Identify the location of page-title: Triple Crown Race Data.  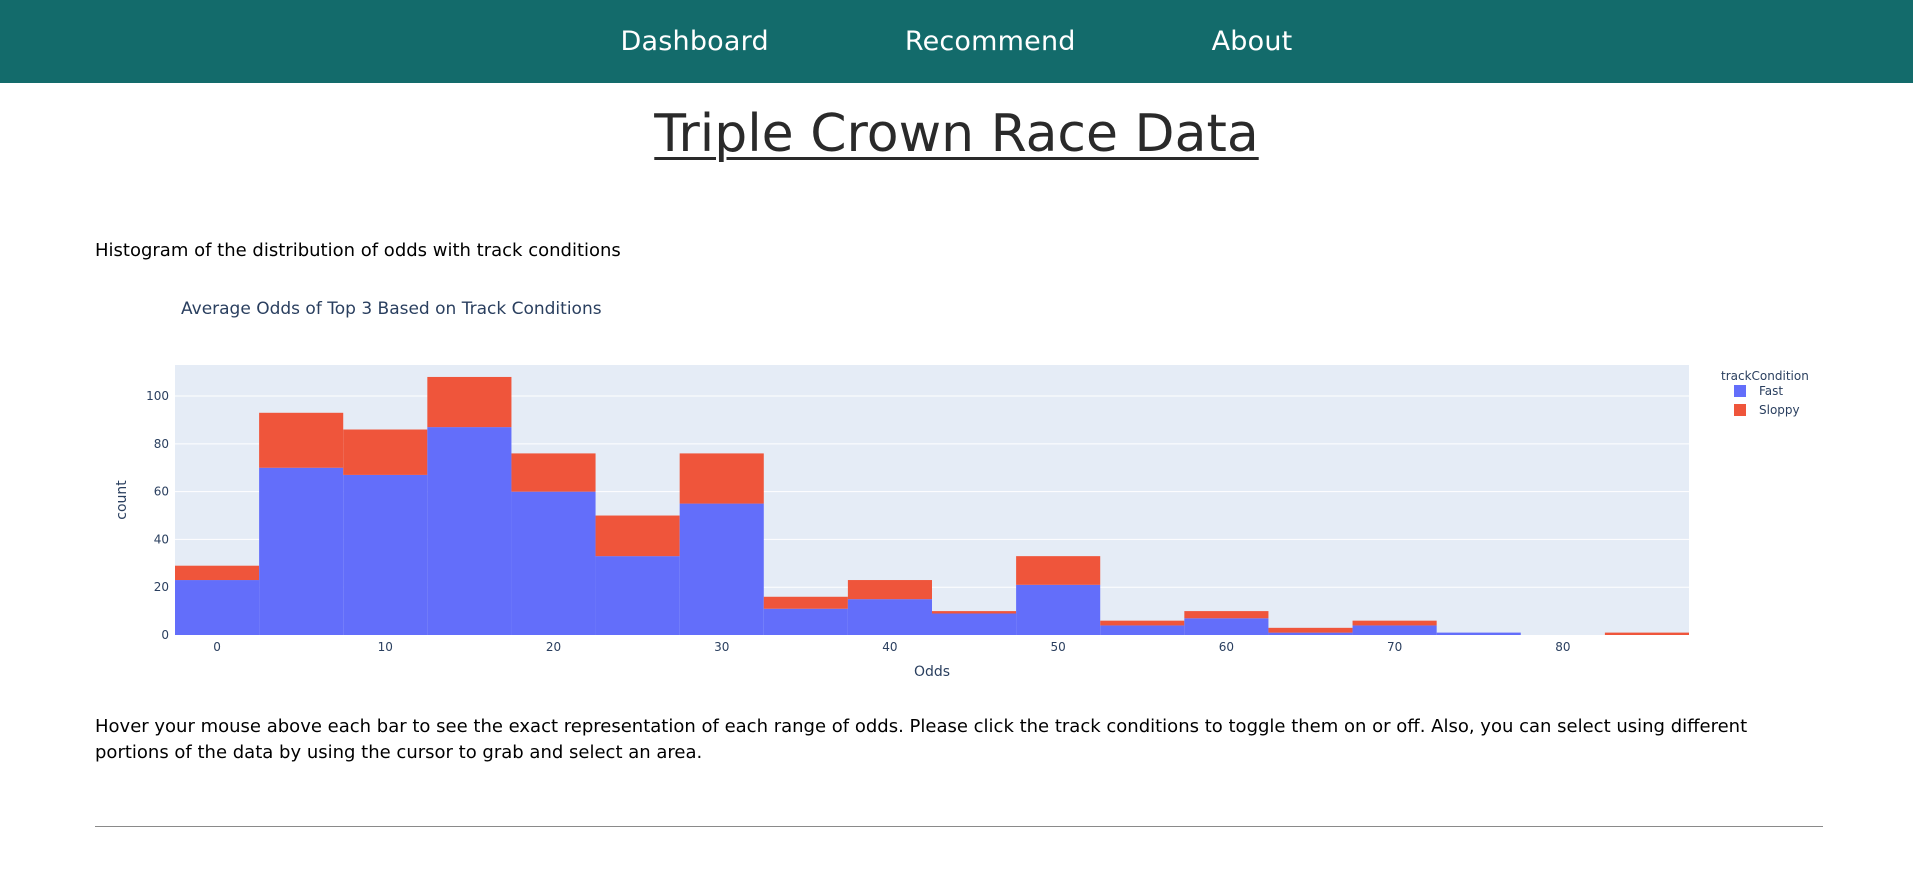
(956, 134).